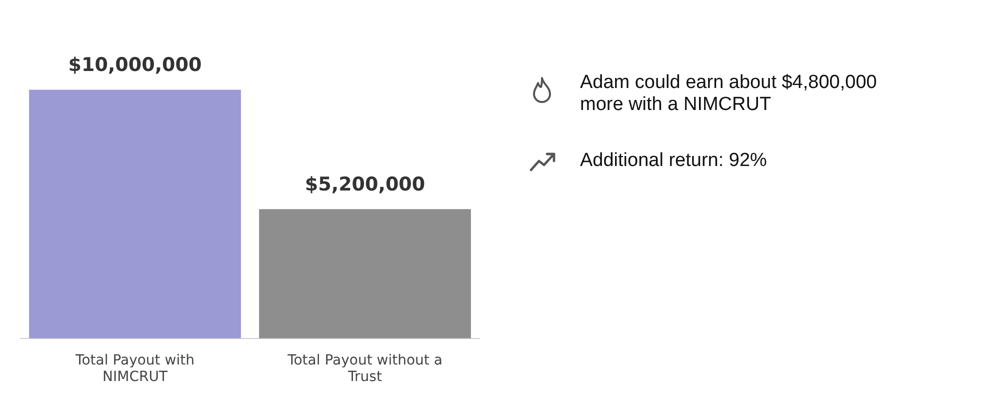 The image size is (991, 417). I want to click on data-label: $5,200,000, so click(365, 185).